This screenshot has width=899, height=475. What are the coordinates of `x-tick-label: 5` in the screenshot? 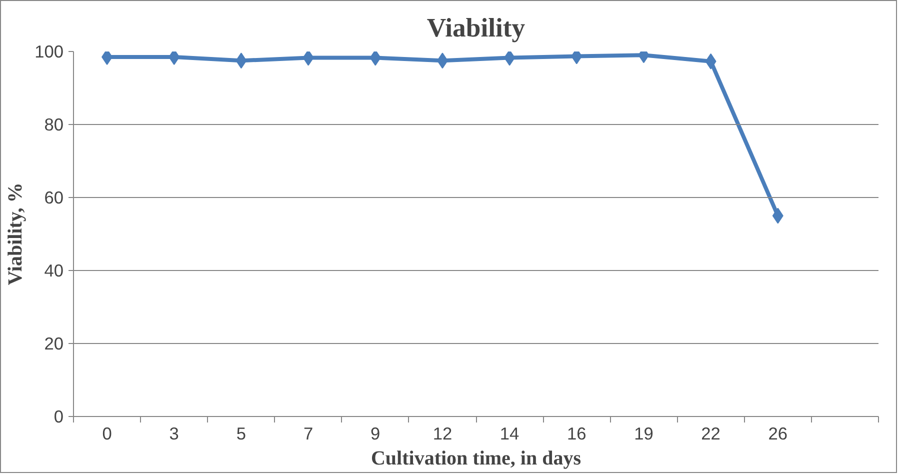 It's located at (241, 434).